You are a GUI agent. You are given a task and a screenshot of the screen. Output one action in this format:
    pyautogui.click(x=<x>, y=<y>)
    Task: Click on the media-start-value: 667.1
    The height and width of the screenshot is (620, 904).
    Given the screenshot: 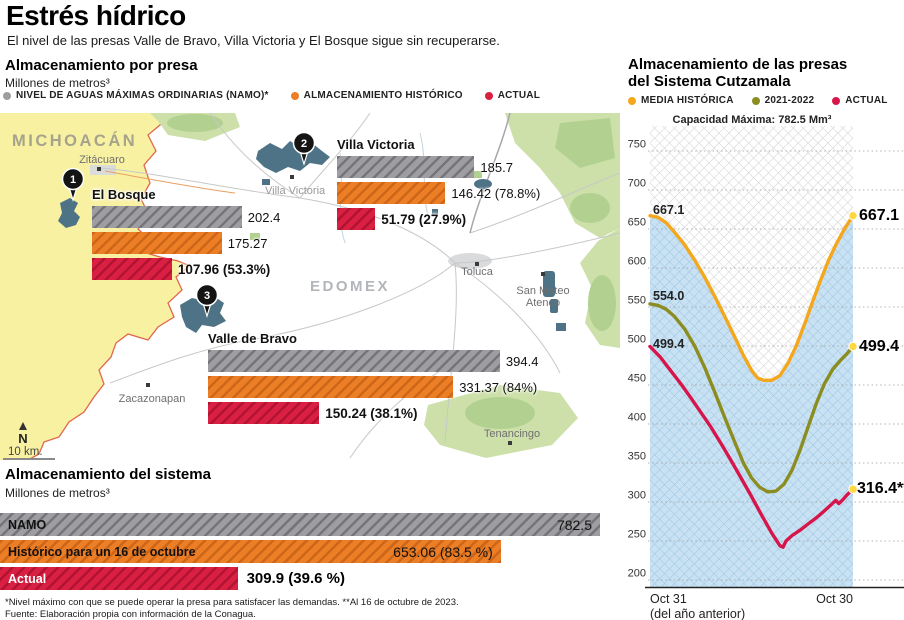 What is the action you would take?
    pyautogui.click(x=668, y=210)
    